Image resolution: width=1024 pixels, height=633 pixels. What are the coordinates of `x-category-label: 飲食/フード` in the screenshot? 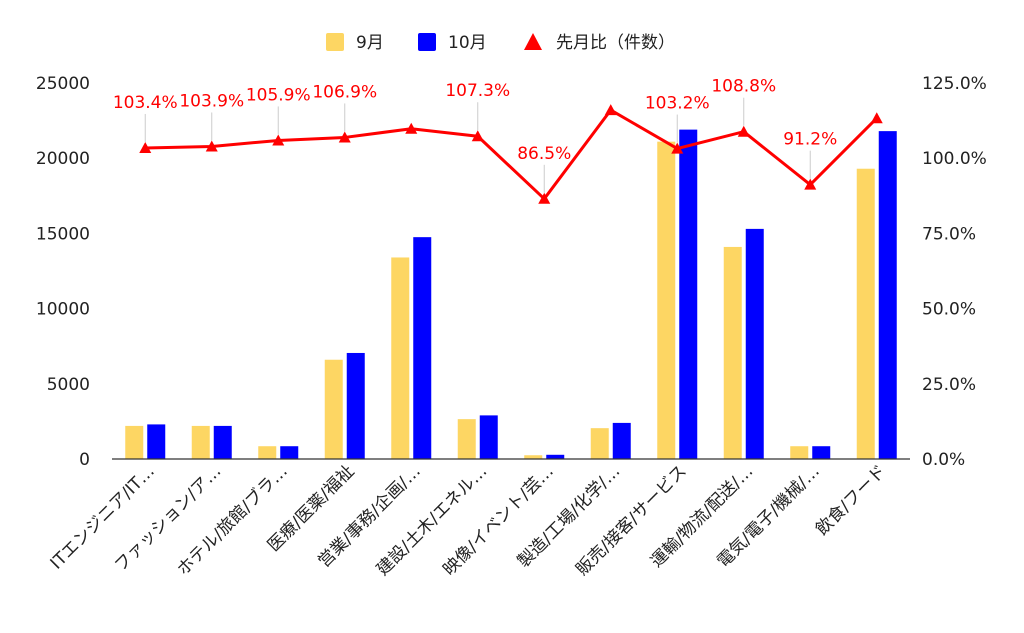 It's located at (851, 500).